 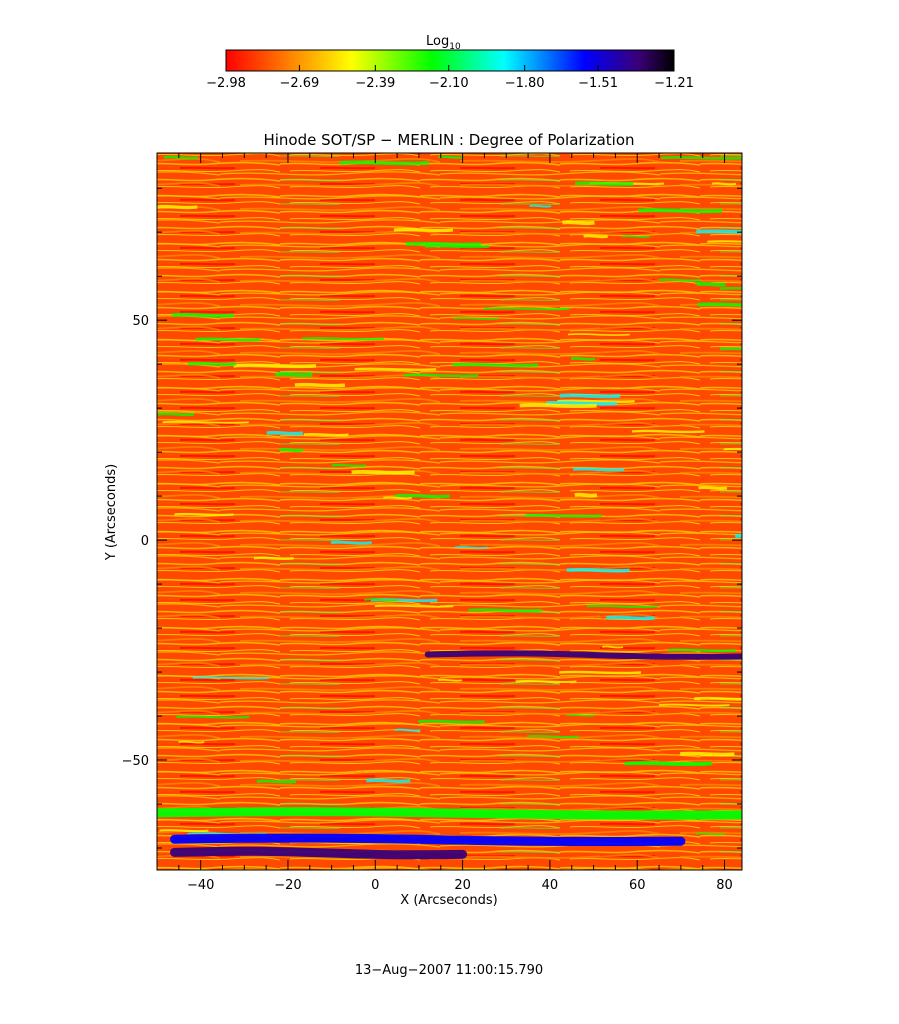 I want to click on footer-timestamp: 13−Aug−2007 11:00:15.790, so click(x=449, y=970).